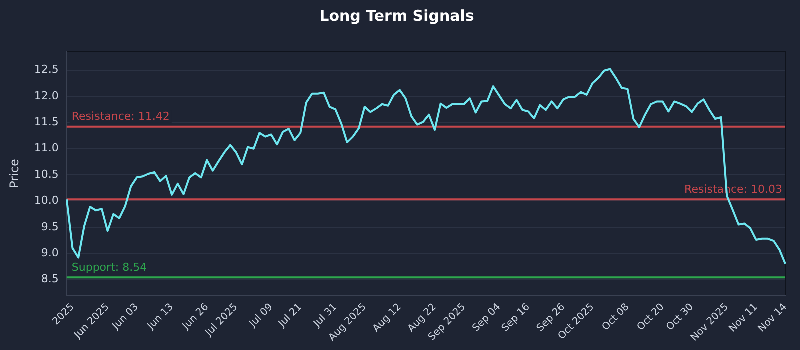 The width and height of the screenshot is (800, 350). I want to click on x-tick-label: Jul 09, so click(261, 316).